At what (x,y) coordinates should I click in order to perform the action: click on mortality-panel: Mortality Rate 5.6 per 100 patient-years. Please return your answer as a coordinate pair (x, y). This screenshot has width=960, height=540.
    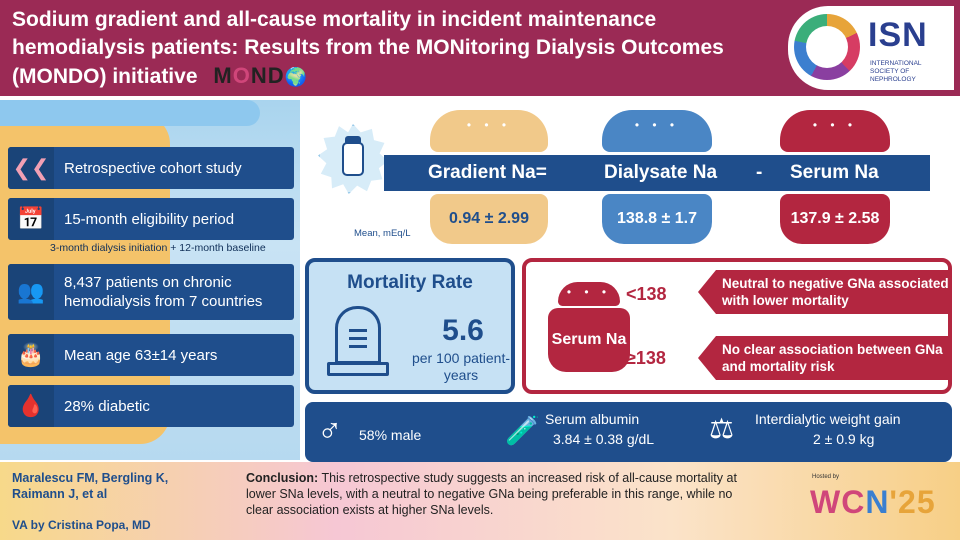
    Looking at the image, I should click on (410, 326).